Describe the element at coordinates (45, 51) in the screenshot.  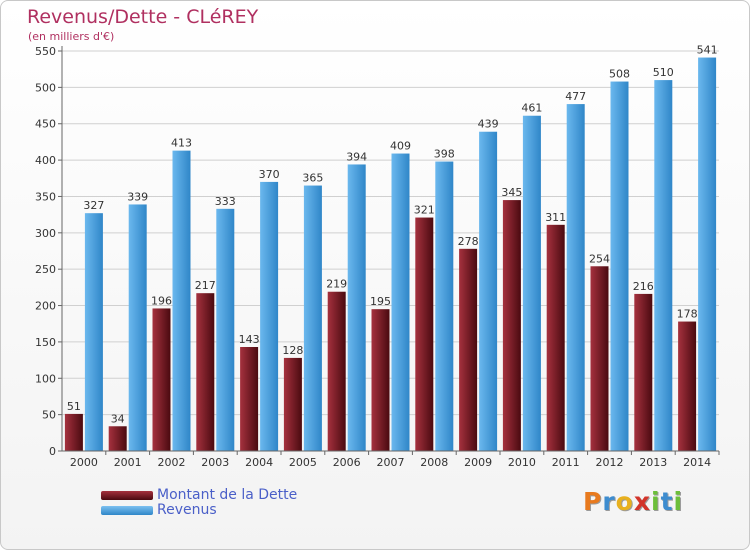
I see `y-tick-label: 550` at that location.